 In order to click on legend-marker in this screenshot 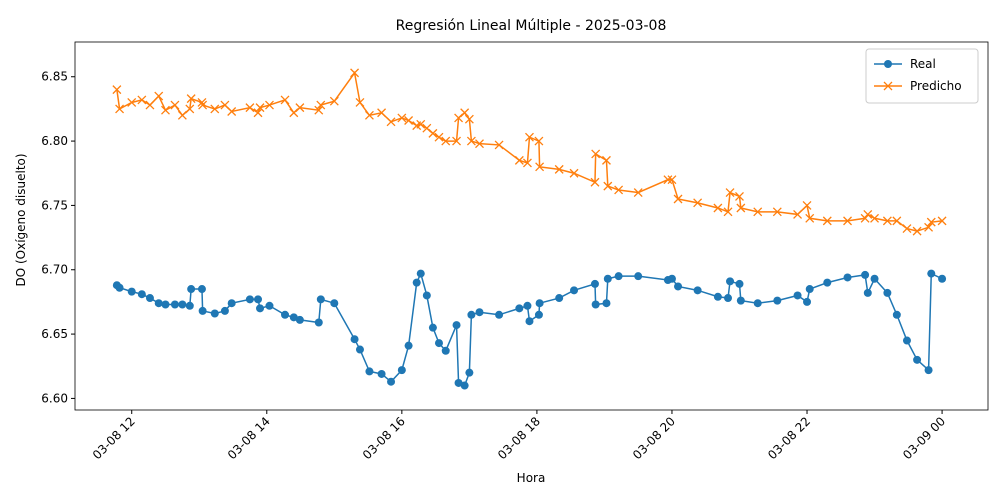, I will do `click(888, 64)`.